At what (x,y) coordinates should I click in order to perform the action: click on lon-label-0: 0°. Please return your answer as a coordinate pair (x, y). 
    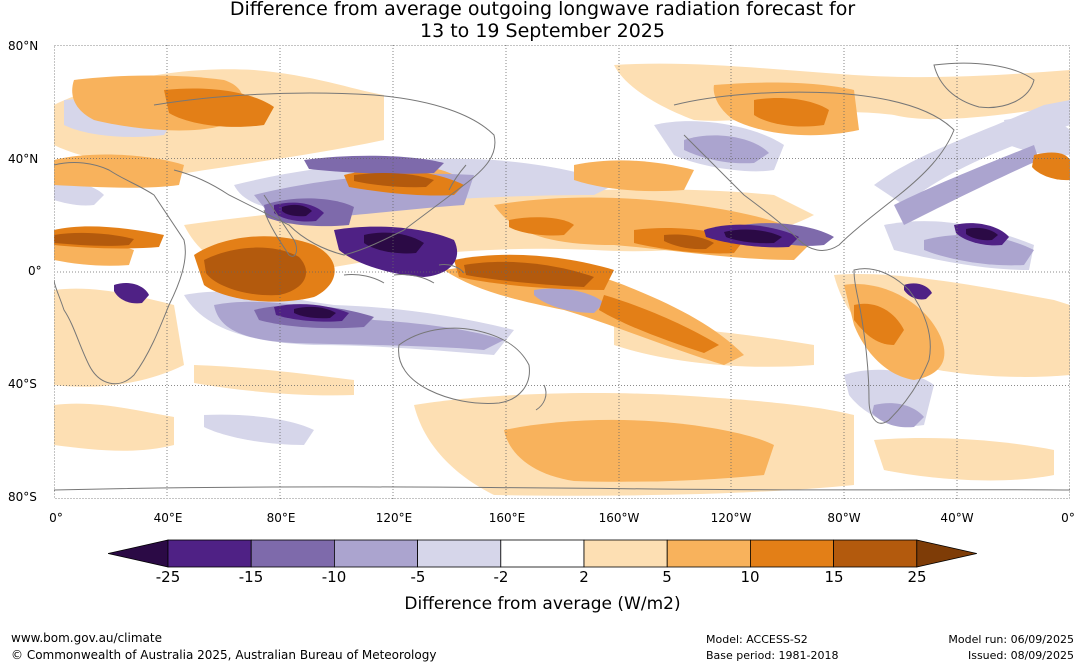
    Looking at the image, I should click on (56, 518).